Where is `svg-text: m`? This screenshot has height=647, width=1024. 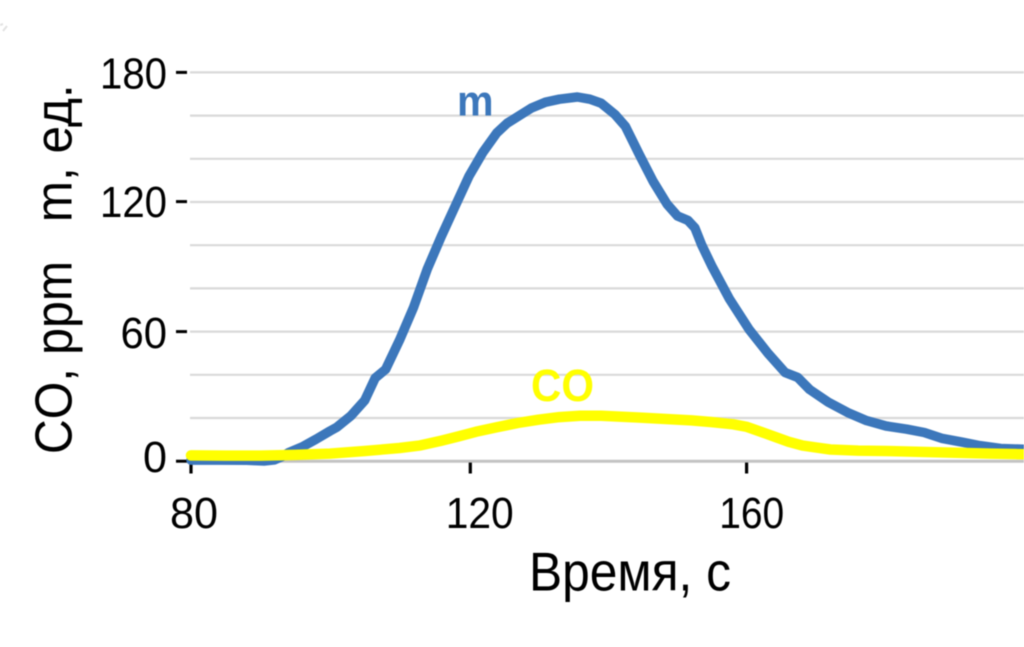 svg-text: m is located at coordinates (475, 102).